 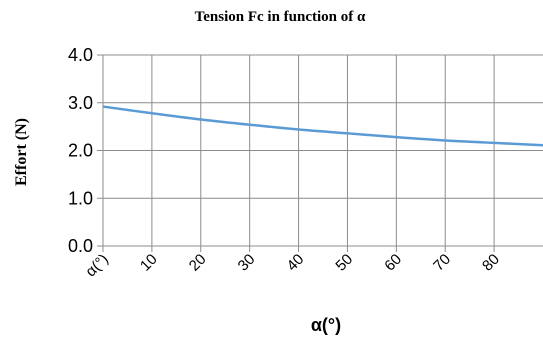 What do you see at coordinates (149, 263) in the screenshot?
I see `x-tick-label: 10` at bounding box center [149, 263].